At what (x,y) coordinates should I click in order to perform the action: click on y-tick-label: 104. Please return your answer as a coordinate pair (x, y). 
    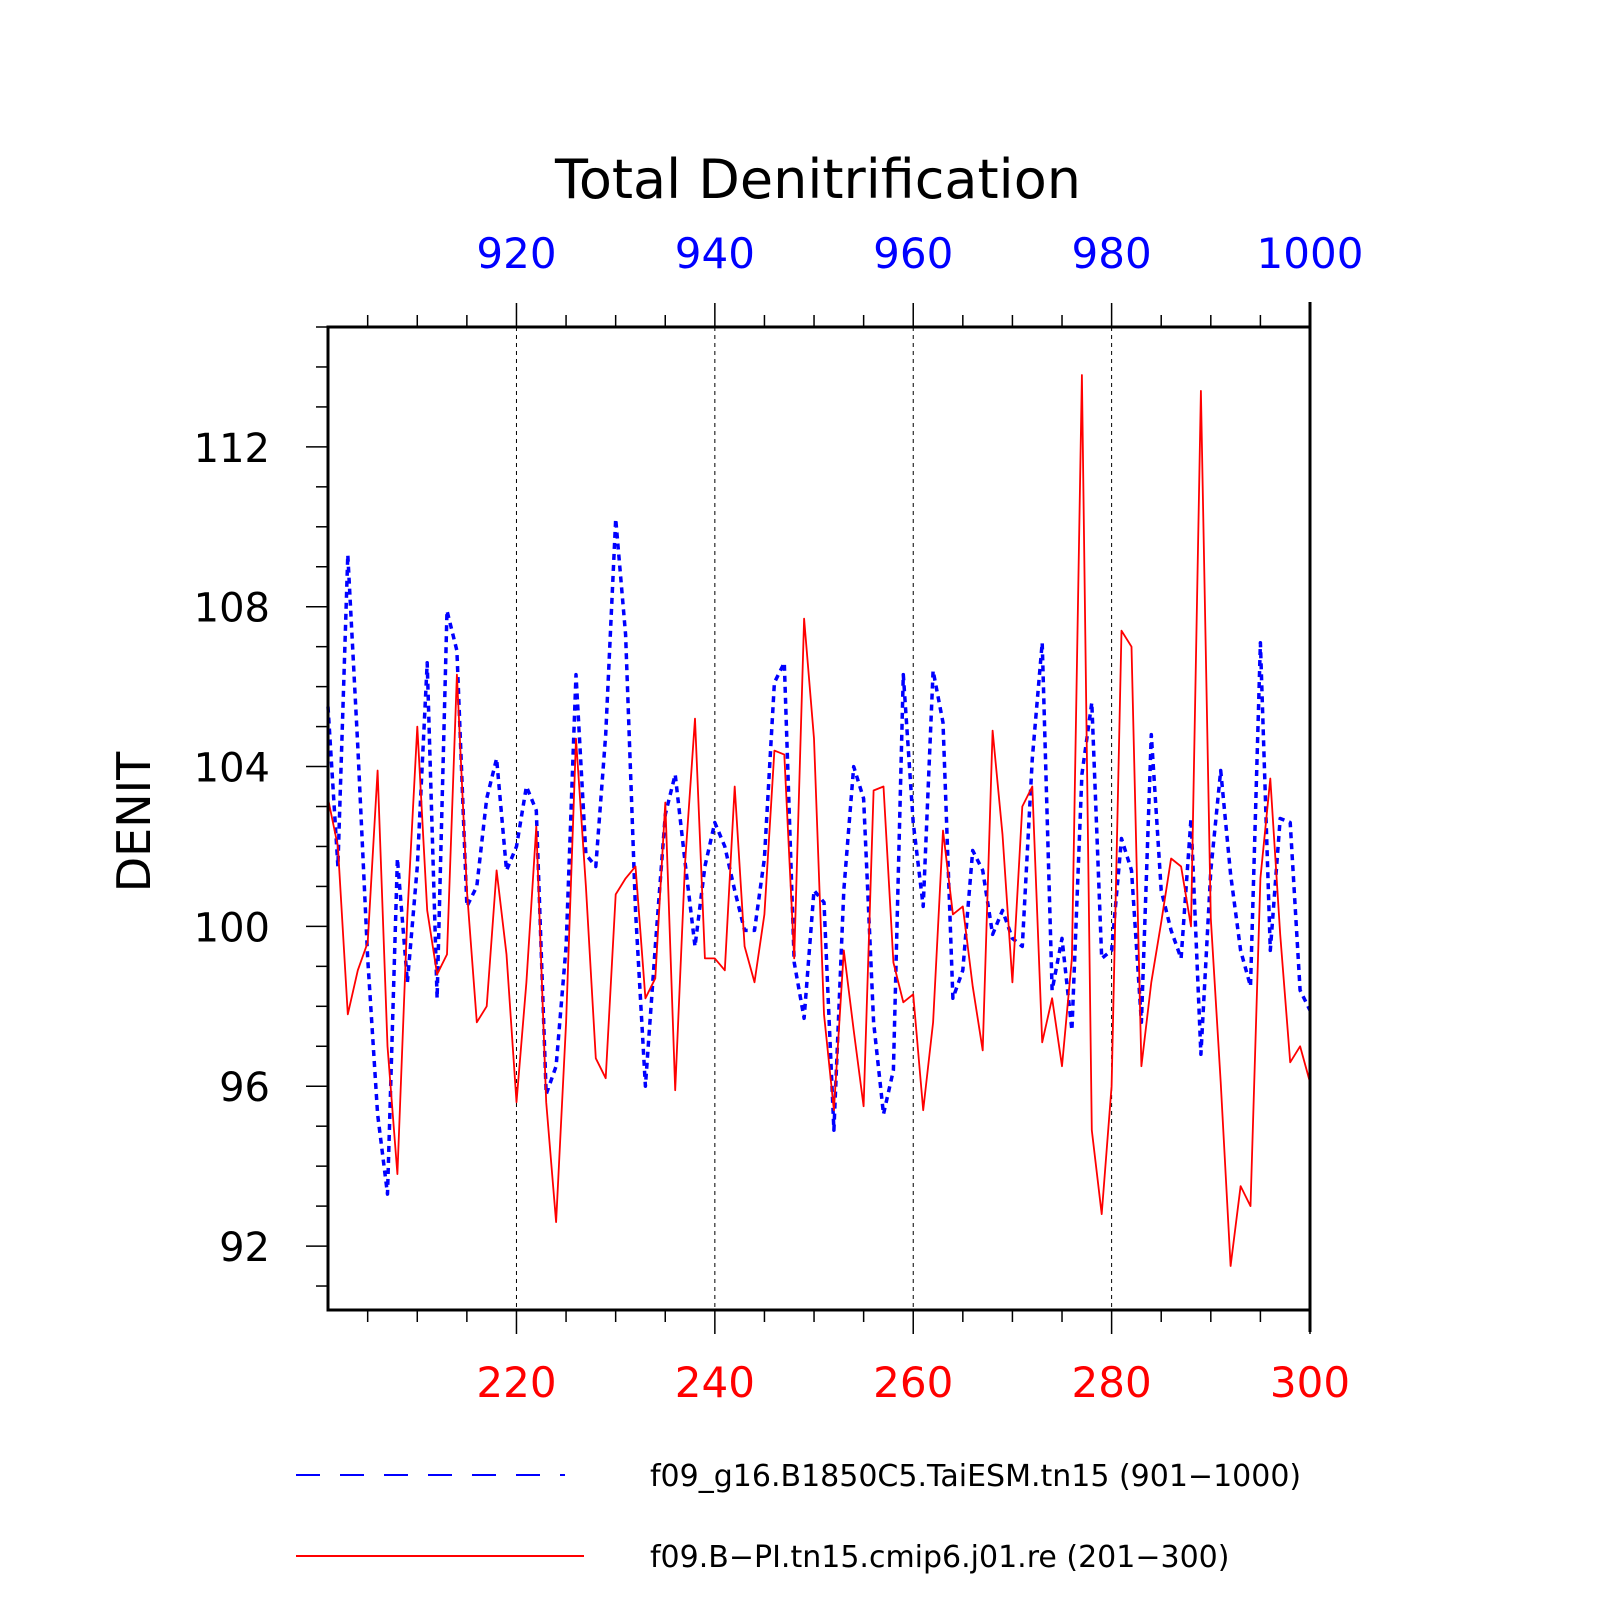
    Looking at the image, I should click on (232, 769).